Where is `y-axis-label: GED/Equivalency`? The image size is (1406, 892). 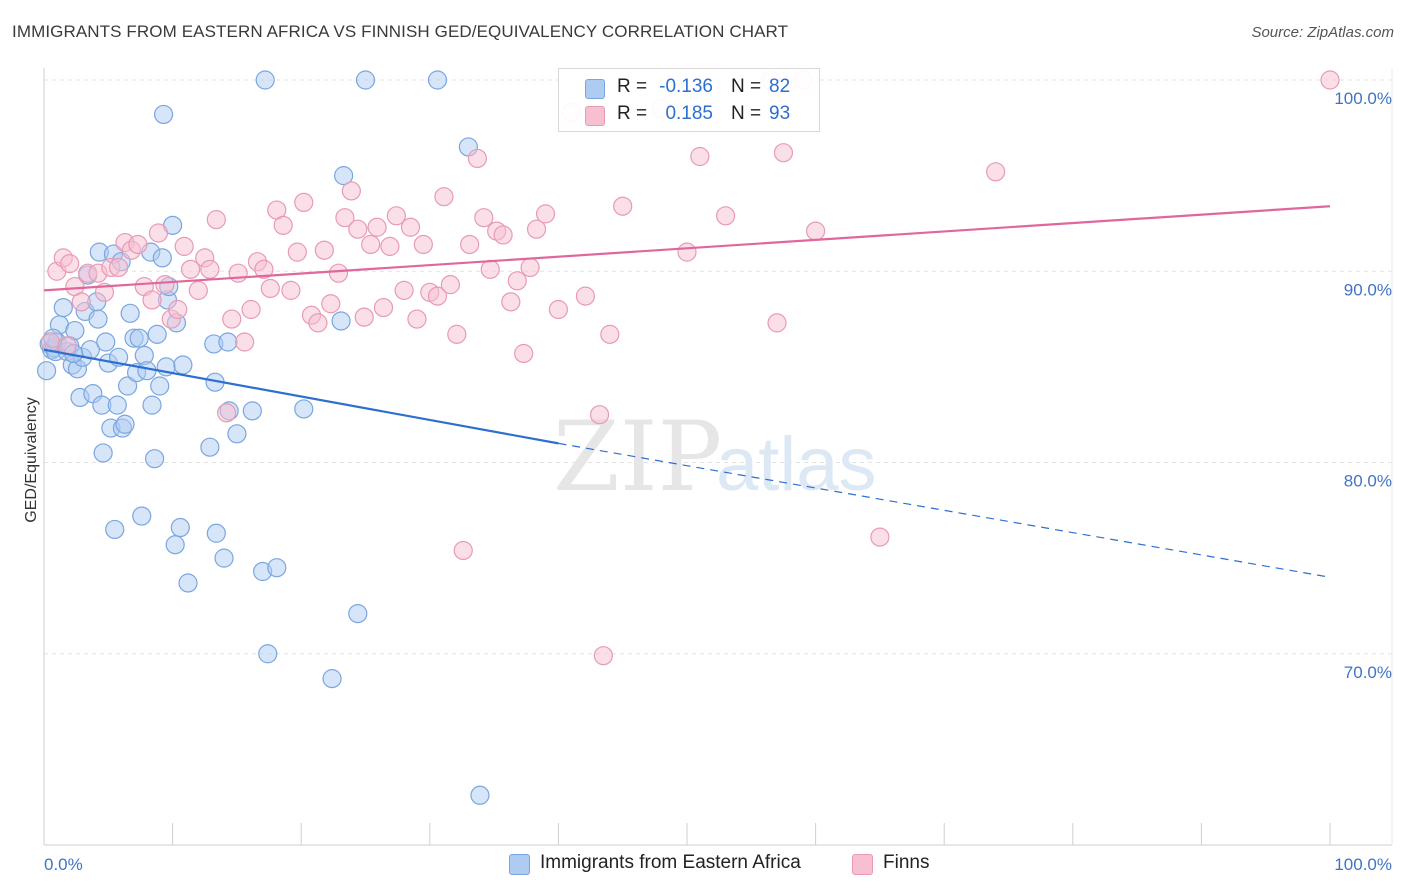
y-axis-label: GED/Equivalency is located at coordinates (31, 459).